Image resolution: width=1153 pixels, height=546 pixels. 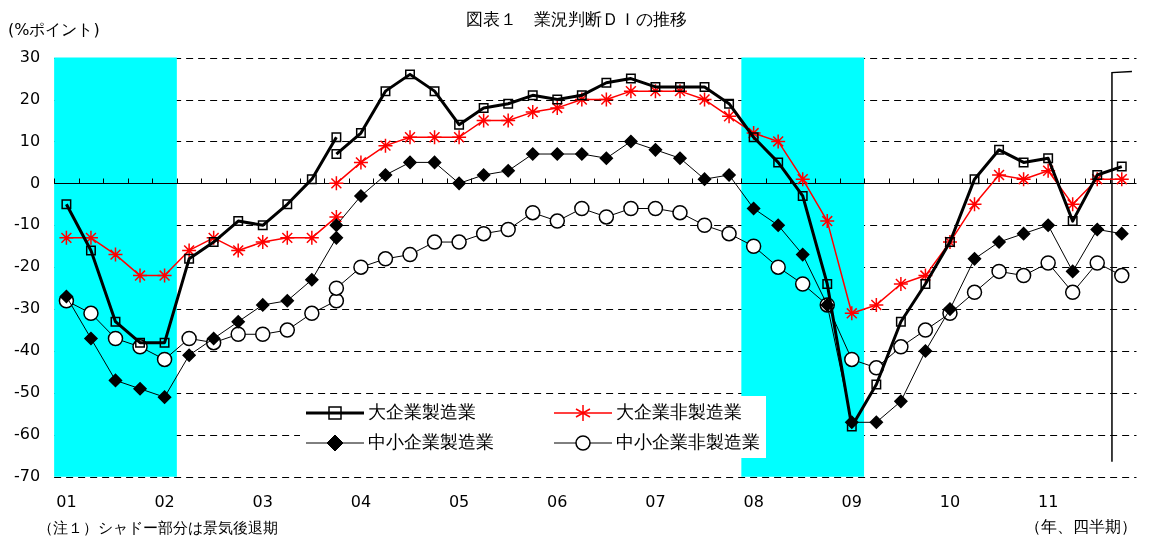 What do you see at coordinates (27, 308) in the screenshot?
I see `y-tick-label: -30` at bounding box center [27, 308].